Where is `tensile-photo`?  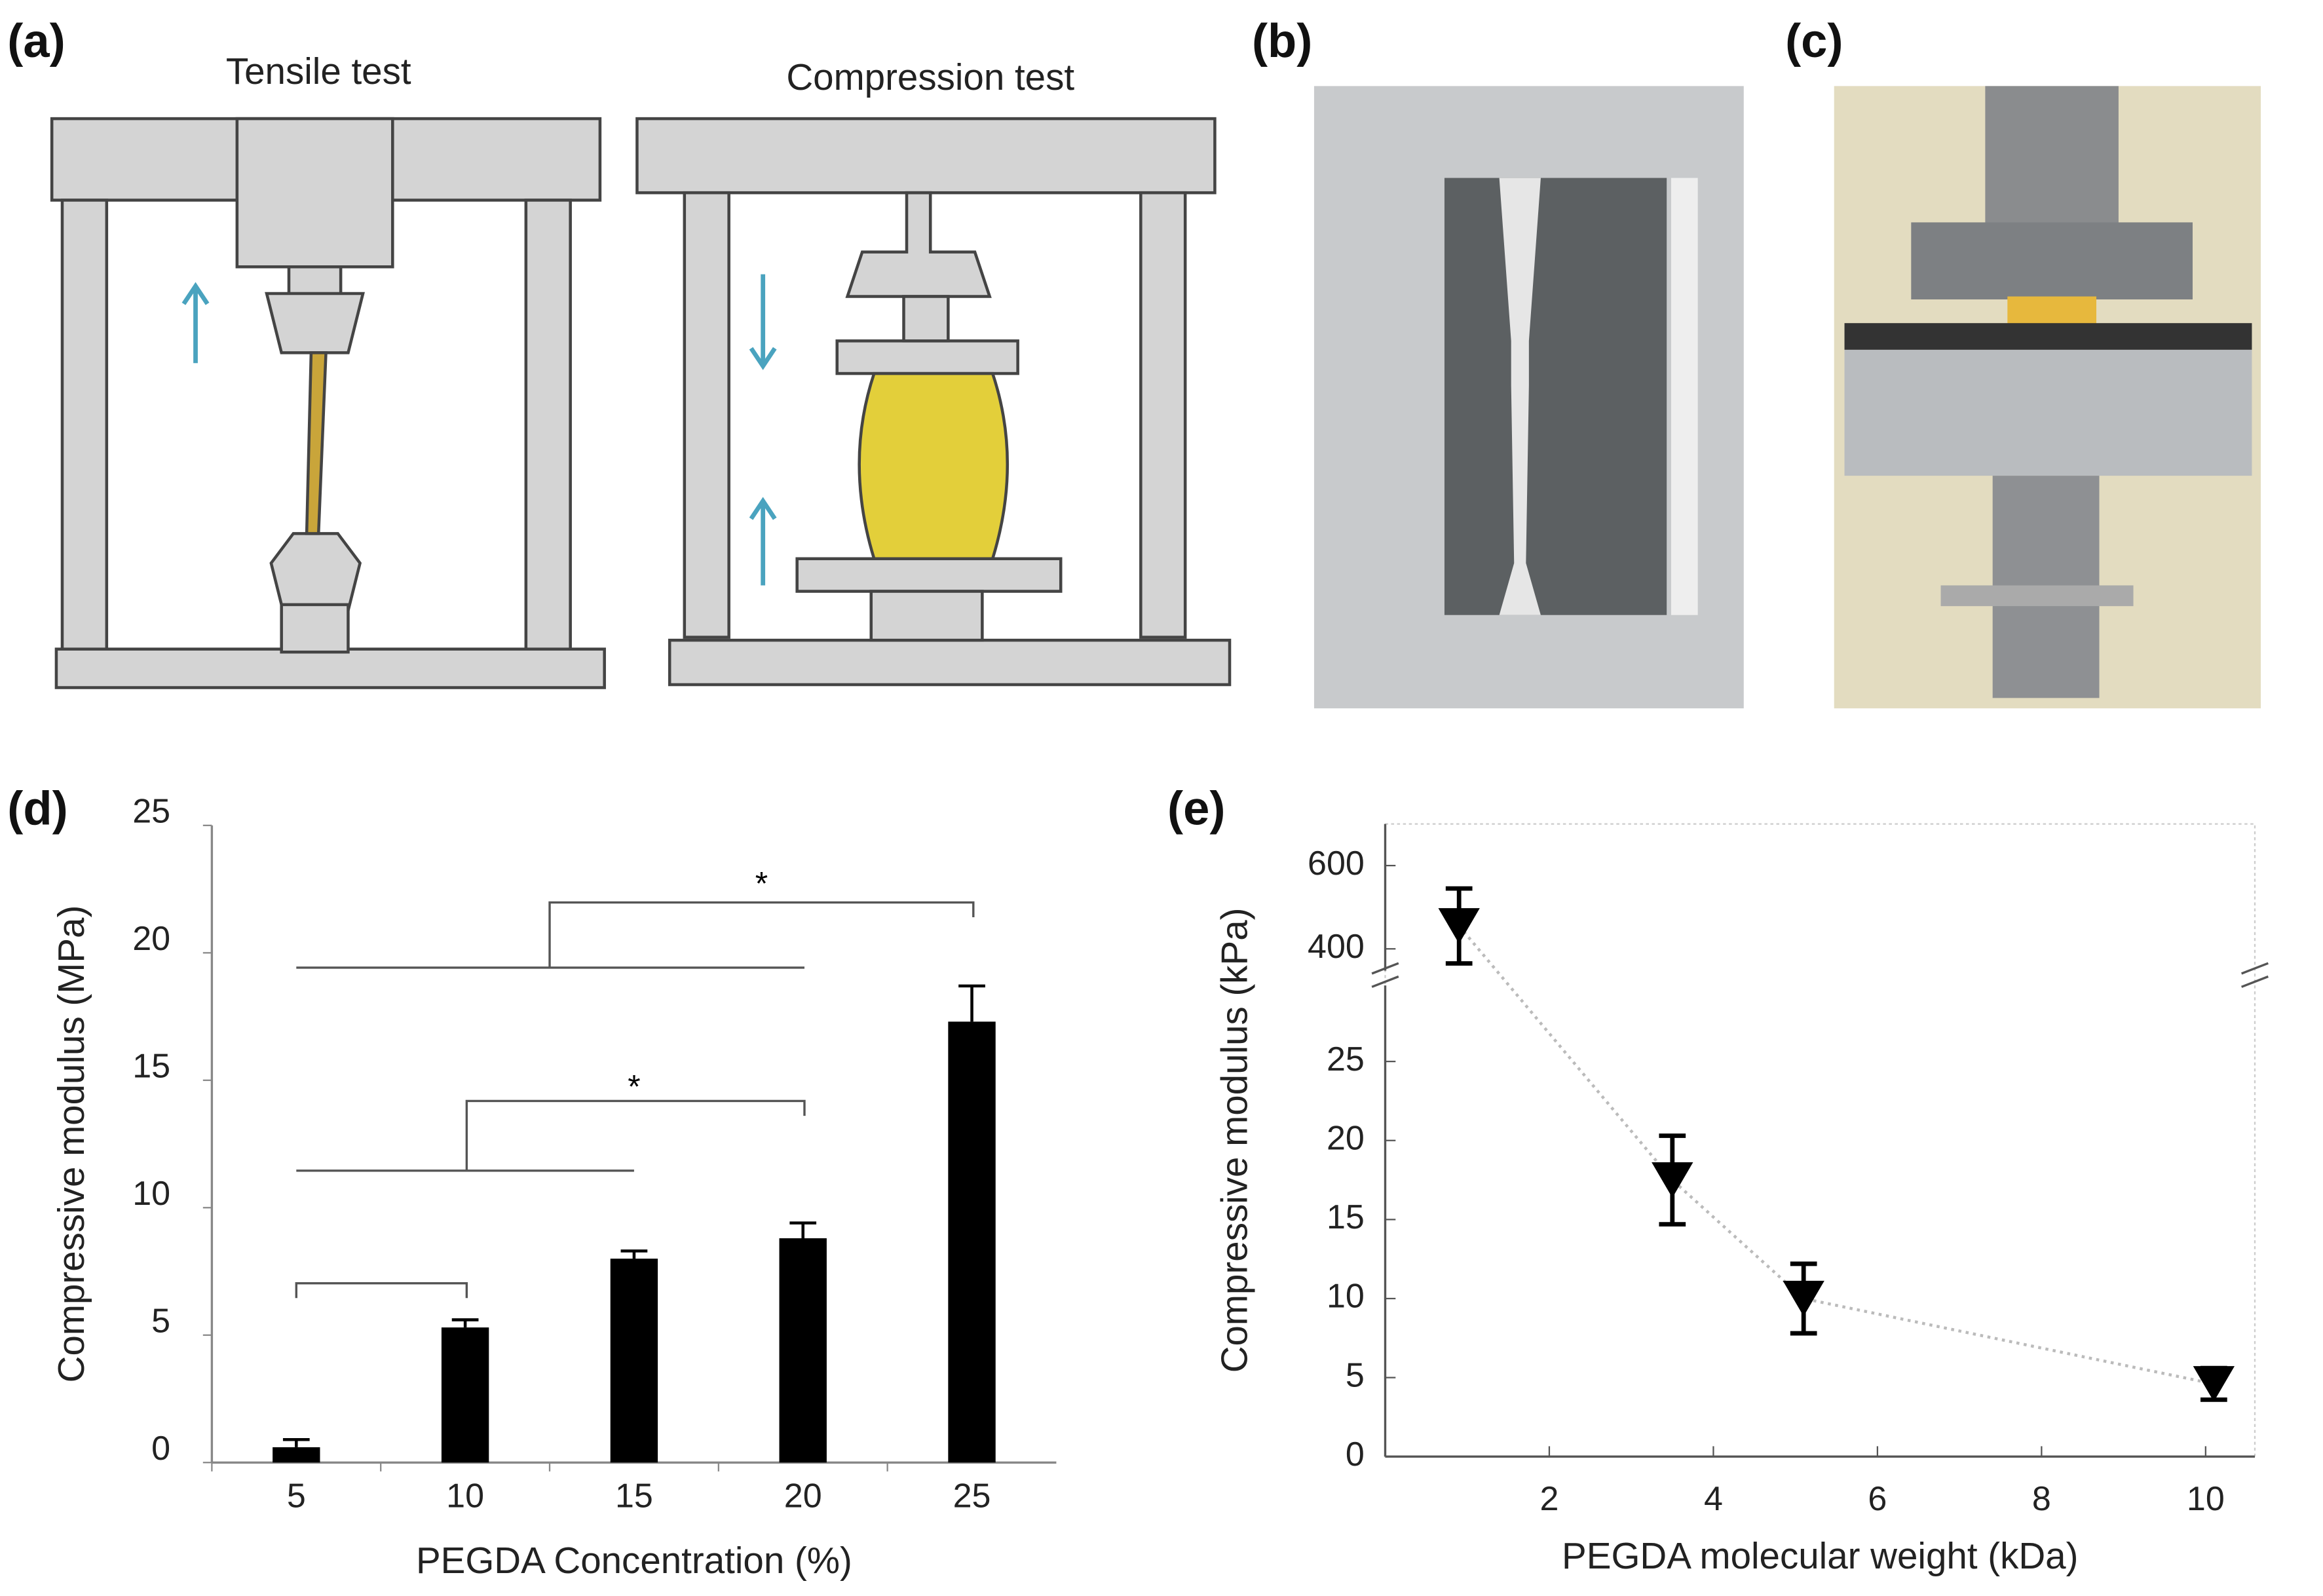 tensile-photo is located at coordinates (1529, 397).